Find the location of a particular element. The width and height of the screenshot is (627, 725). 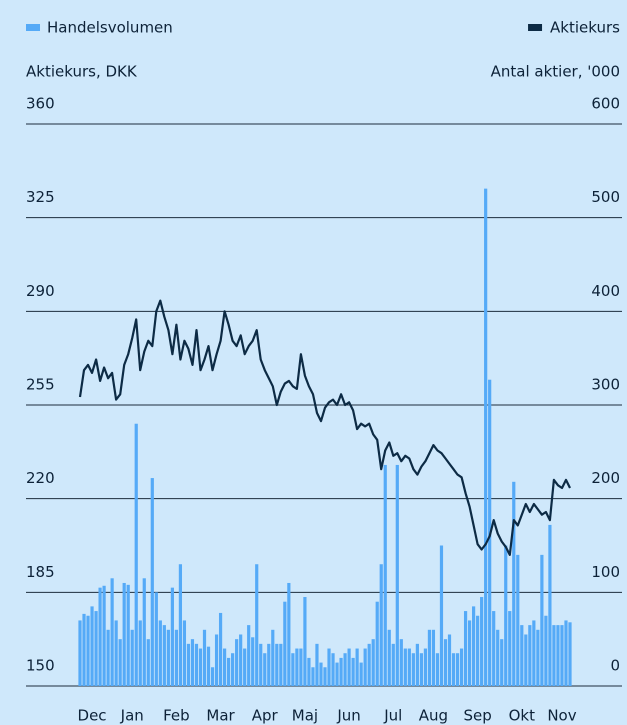

x-tick-label: Mar is located at coordinates (220, 716).